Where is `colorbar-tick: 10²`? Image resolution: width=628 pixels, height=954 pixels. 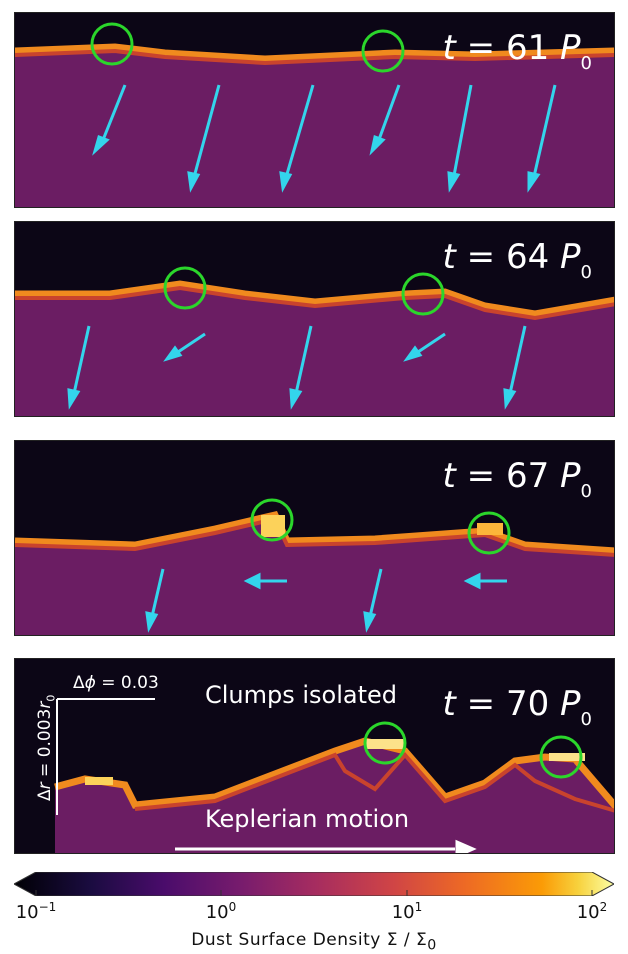
colorbar-tick: 10² is located at coordinates (592, 911).